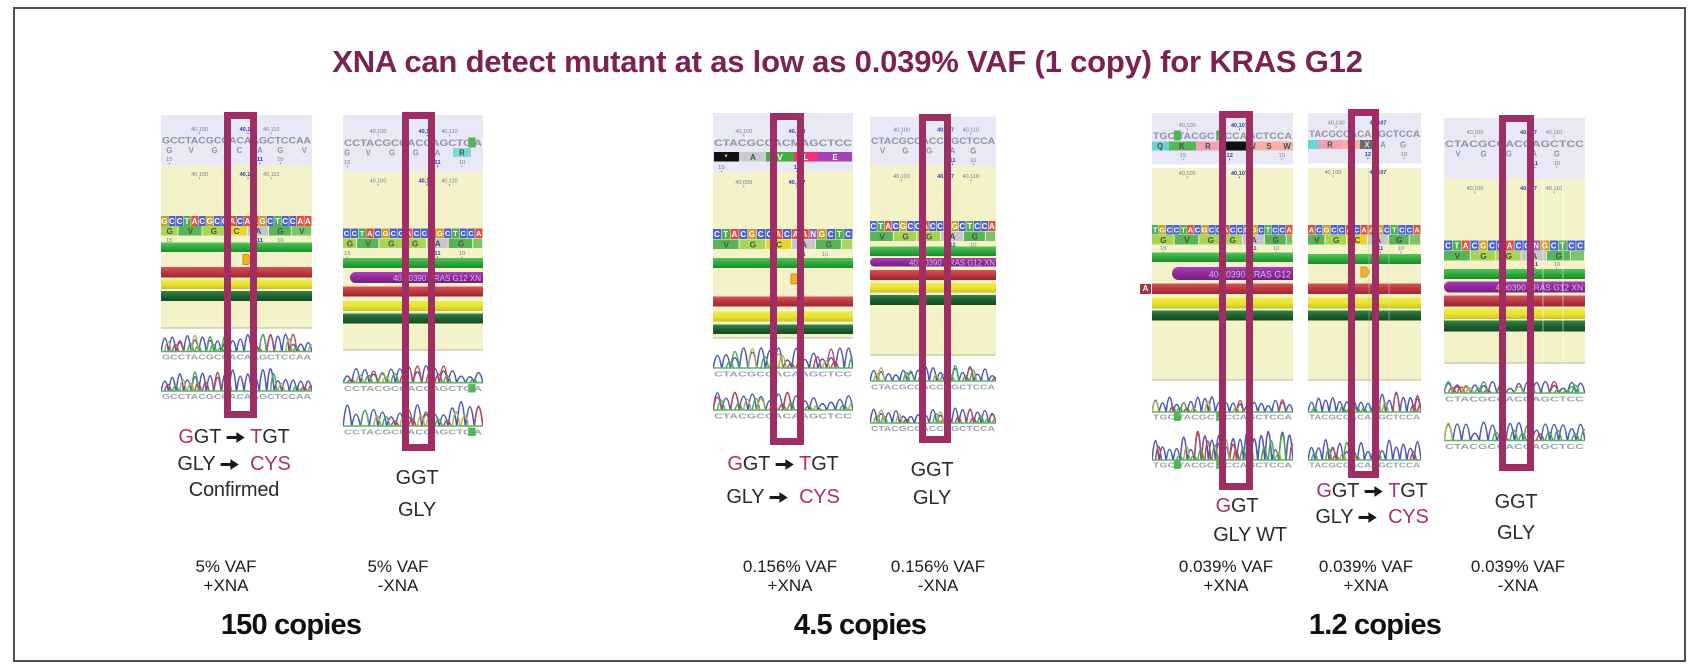 The width and height of the screenshot is (1695, 670). What do you see at coordinates (462, 152) in the screenshot?
I see `svg-text: R` at bounding box center [462, 152].